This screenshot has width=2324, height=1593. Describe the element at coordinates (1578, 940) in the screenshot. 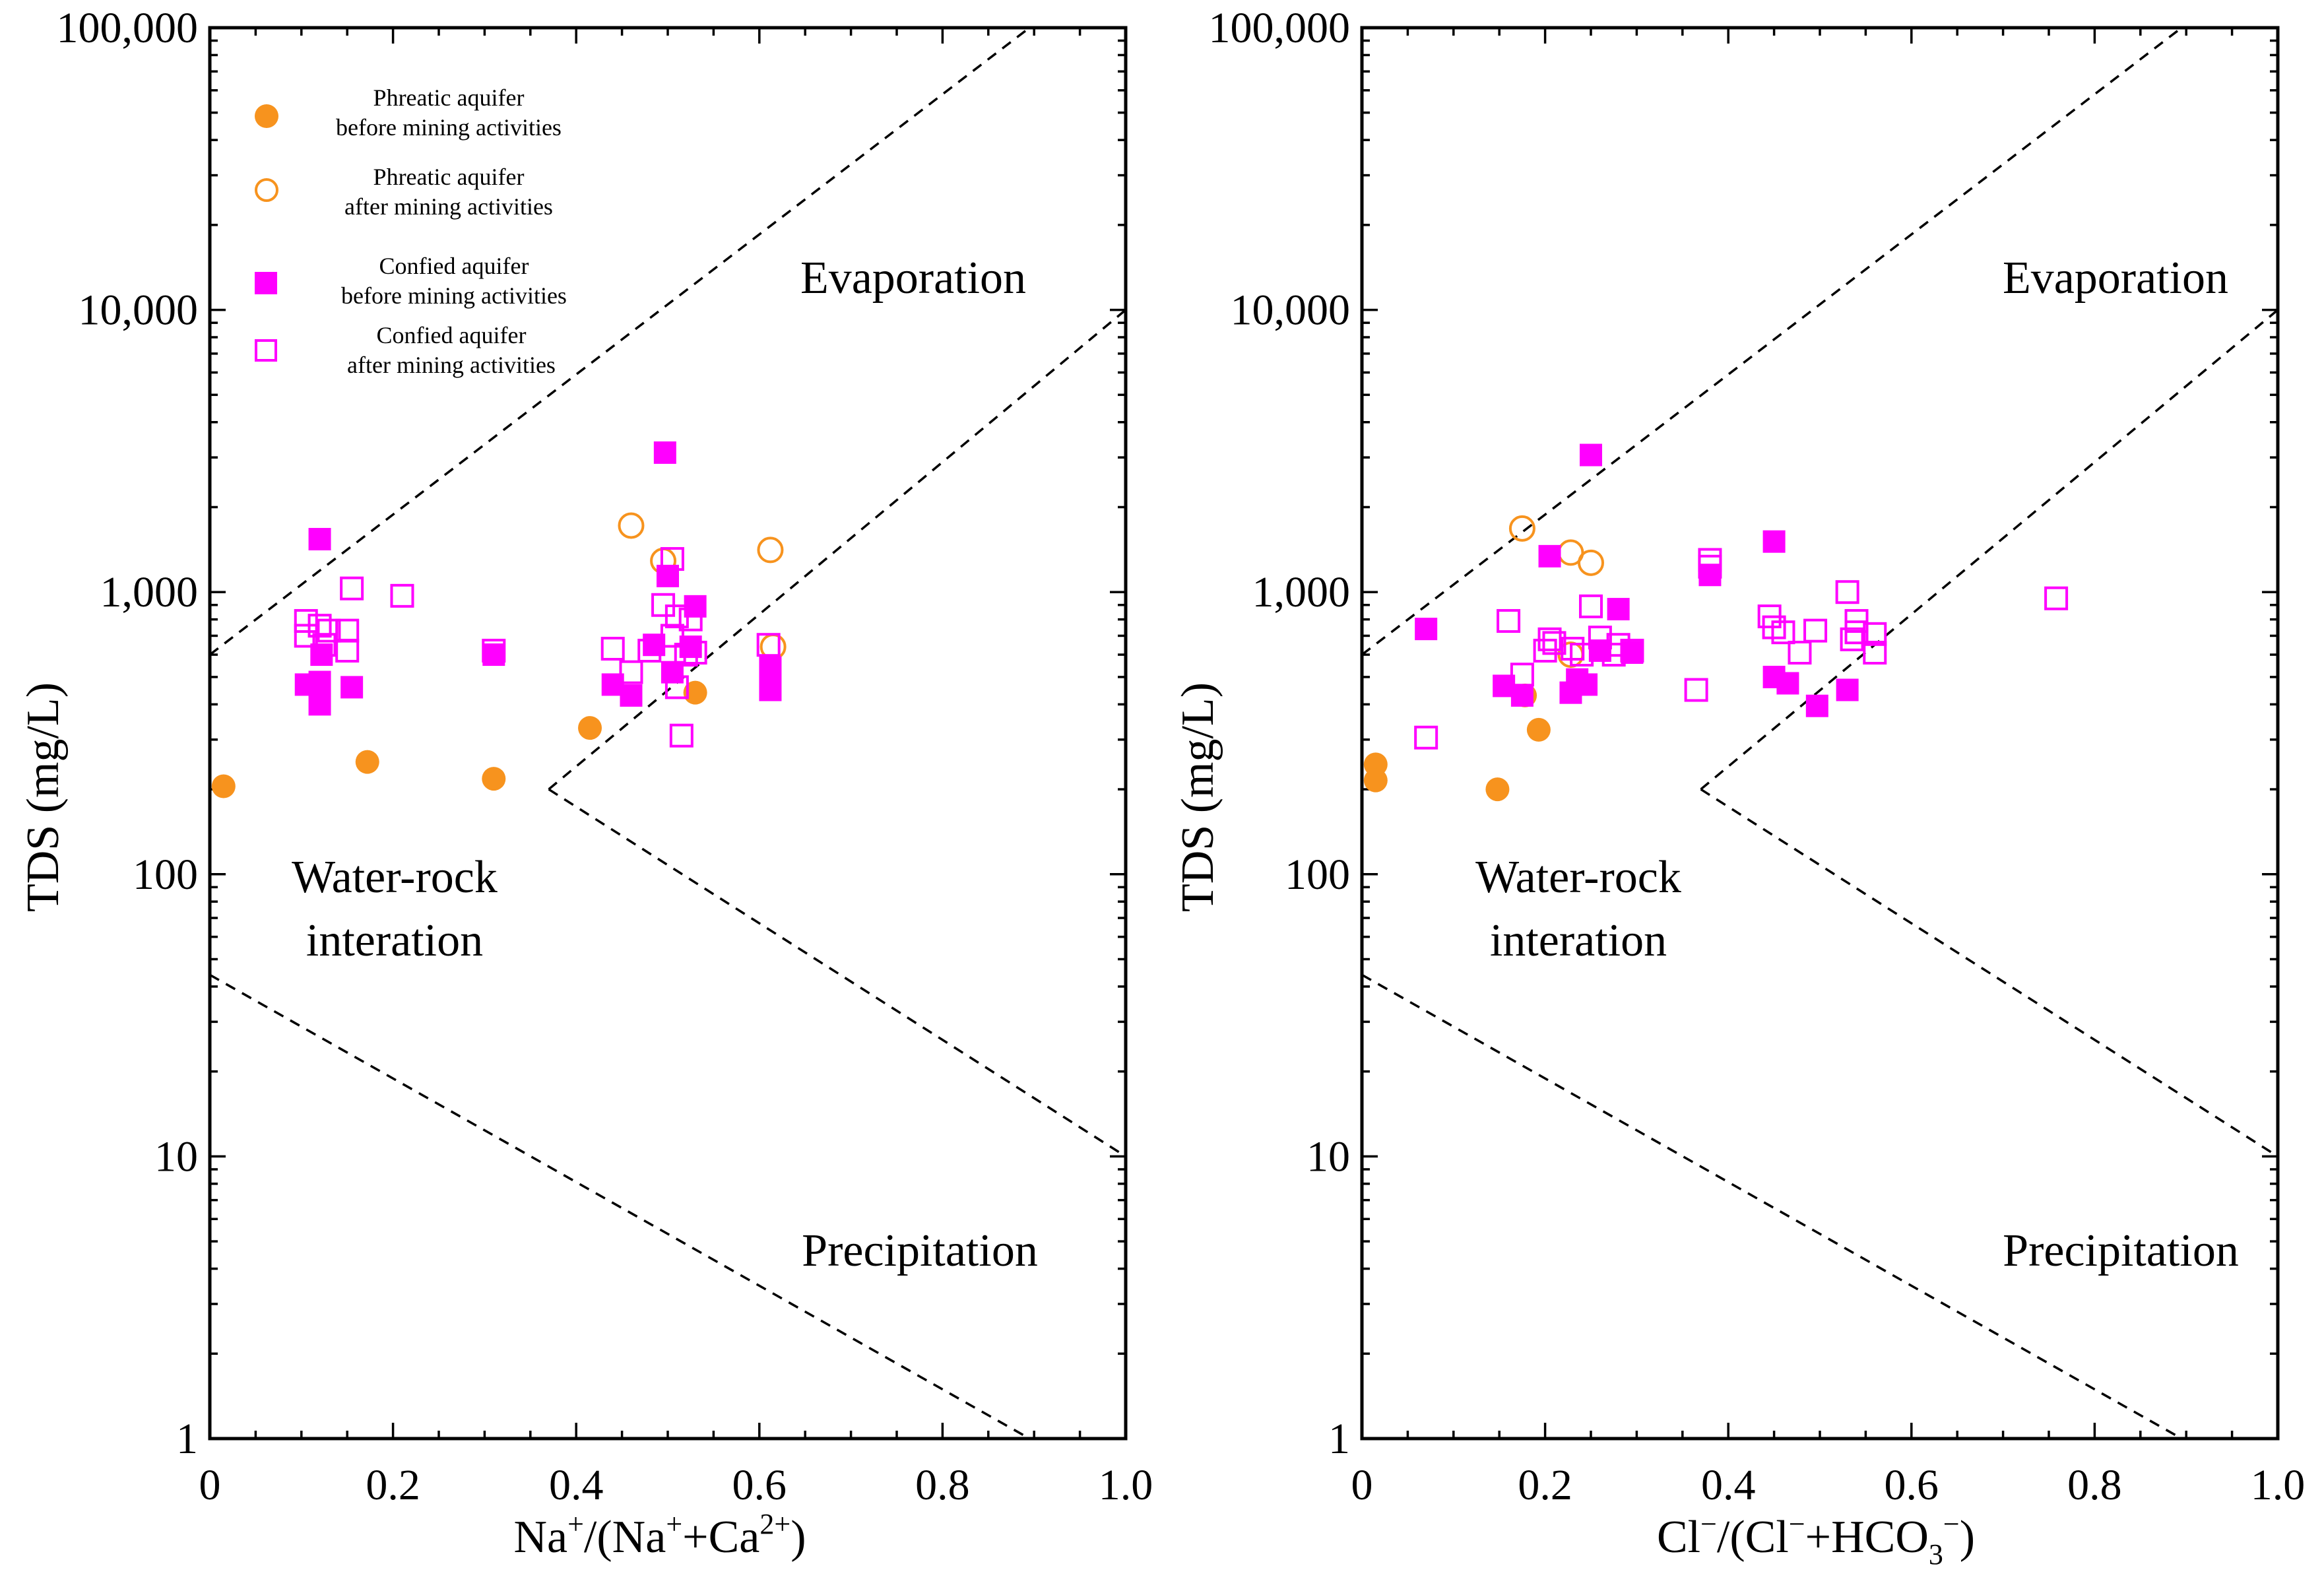

I see `right-interation-label: interation` at that location.